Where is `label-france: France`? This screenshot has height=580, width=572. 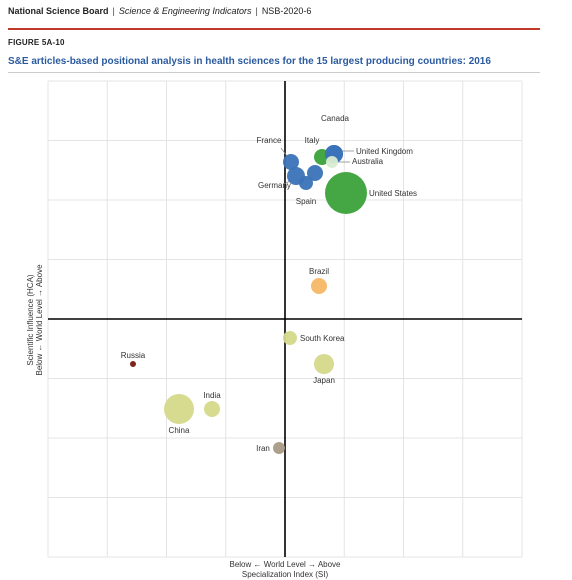 label-france: France is located at coordinates (269, 140).